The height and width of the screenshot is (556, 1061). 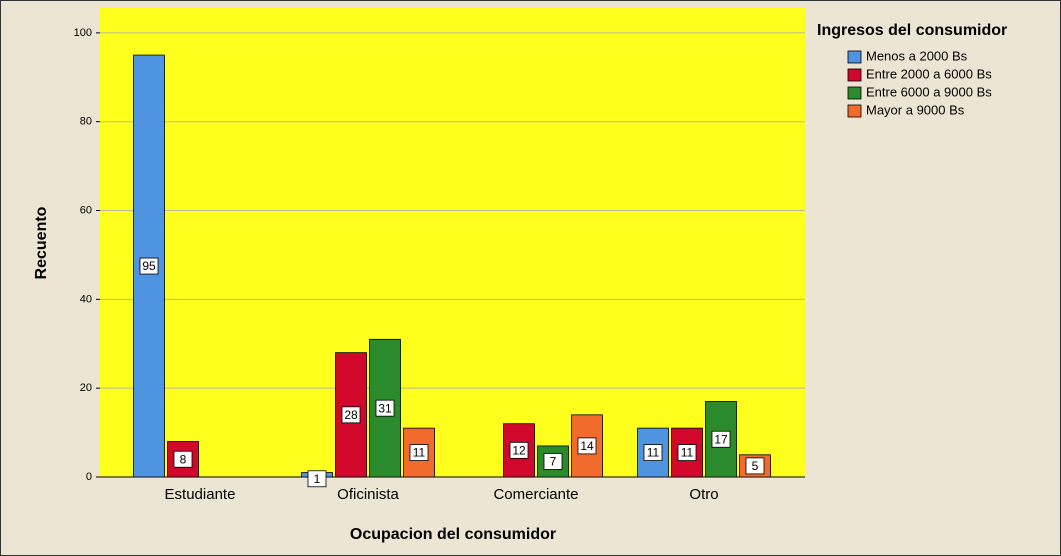 I want to click on x-tick-label: Comerciante, so click(x=535, y=494).